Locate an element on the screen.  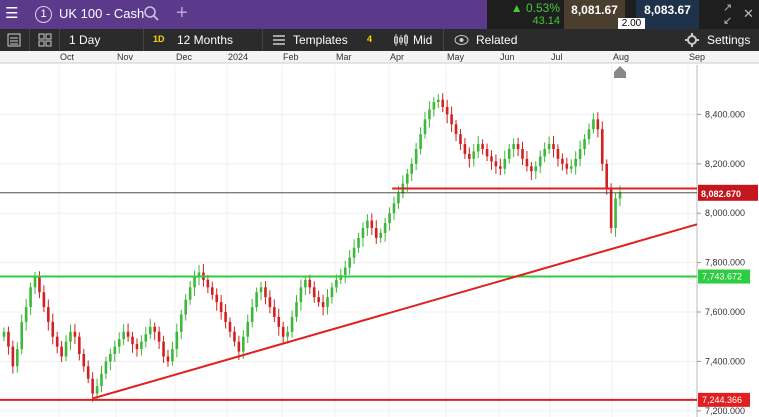
y-tick-label: 7,800.000 is located at coordinates (725, 263).